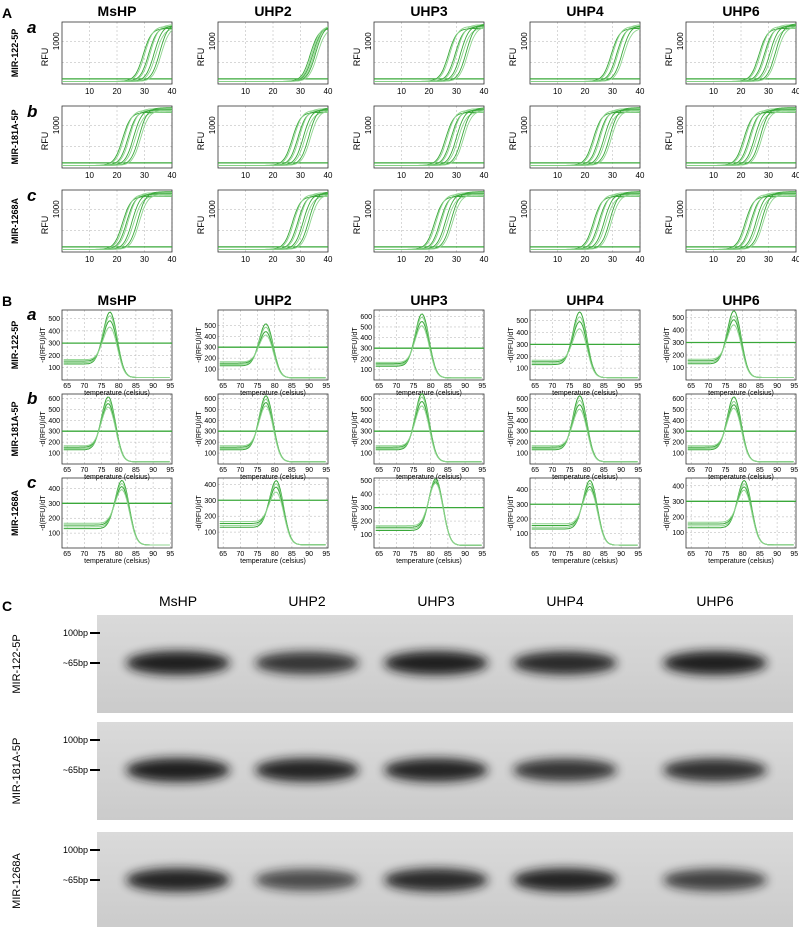  I want to click on amp-row-letter: b, so click(32, 111).